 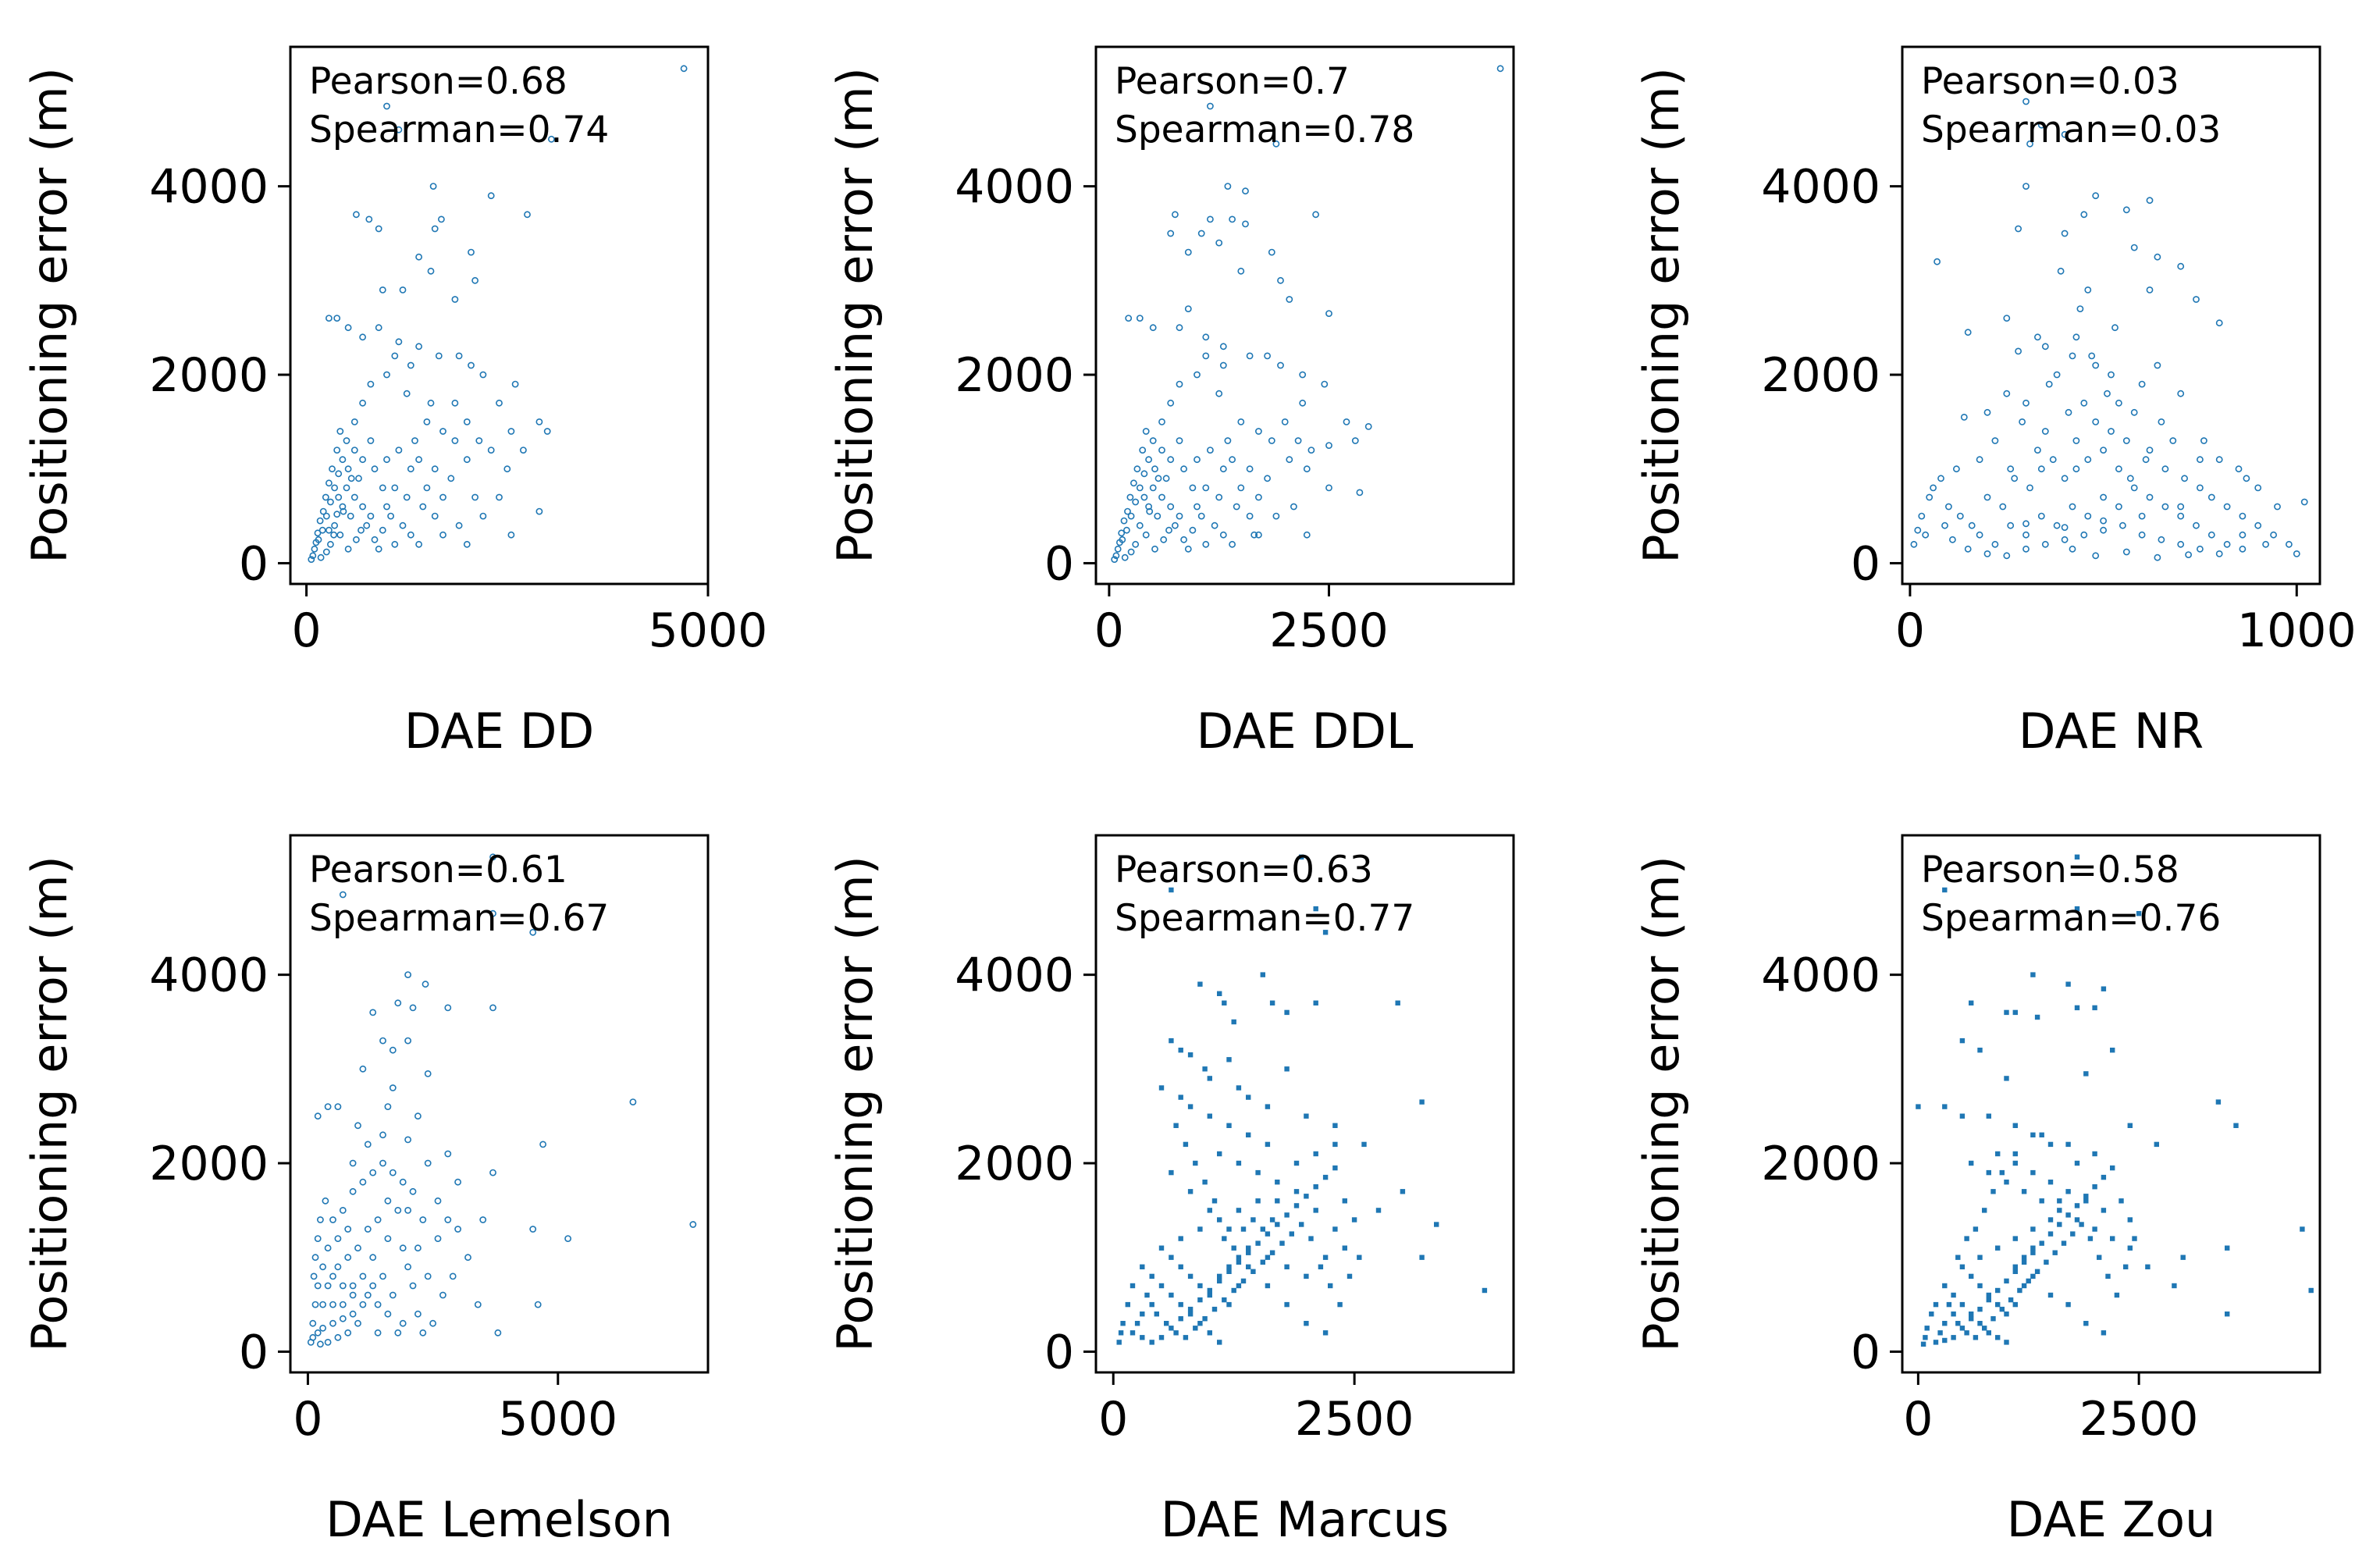 I want to click on spearman-annotation: Spearman=0.03, so click(x=2071, y=130).